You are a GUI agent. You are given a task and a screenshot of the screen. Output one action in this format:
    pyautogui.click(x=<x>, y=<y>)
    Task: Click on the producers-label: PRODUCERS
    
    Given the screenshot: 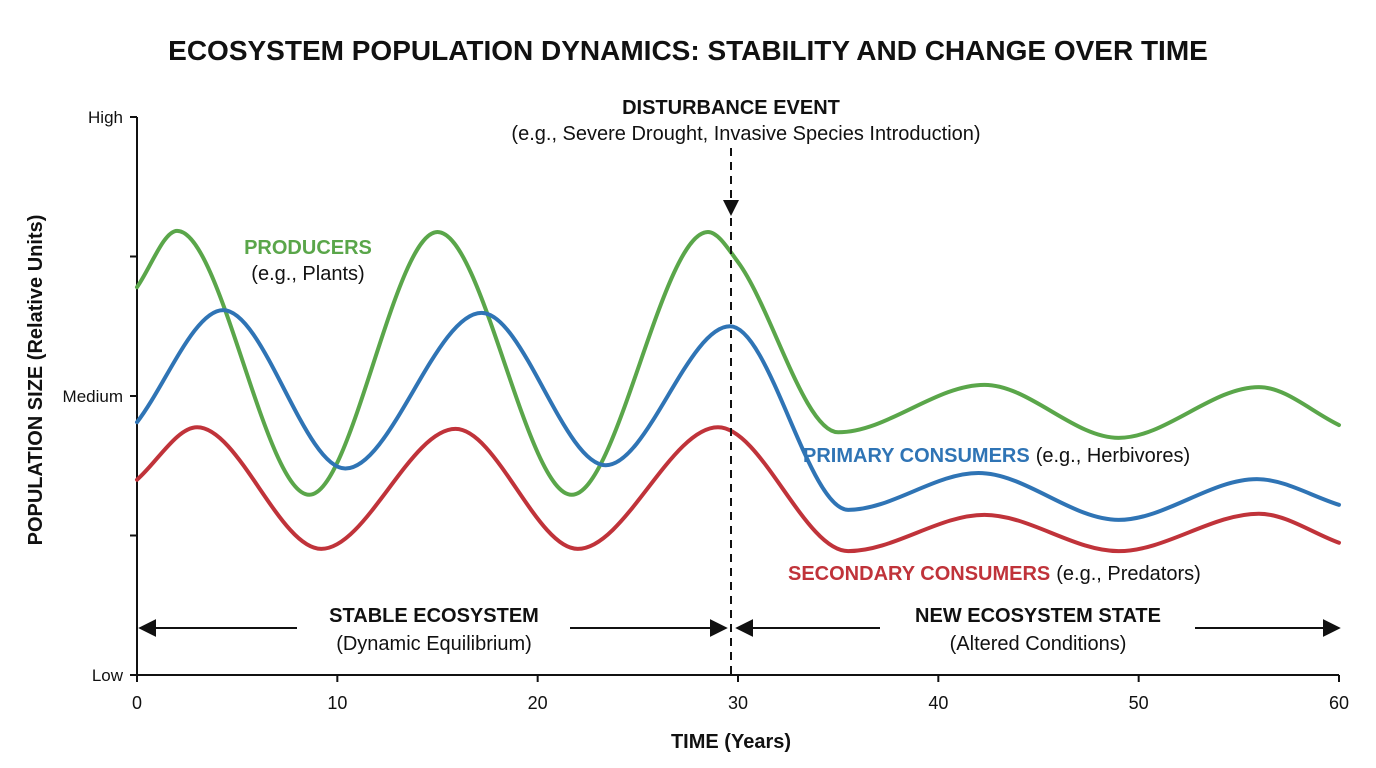 What is the action you would take?
    pyautogui.click(x=308, y=248)
    